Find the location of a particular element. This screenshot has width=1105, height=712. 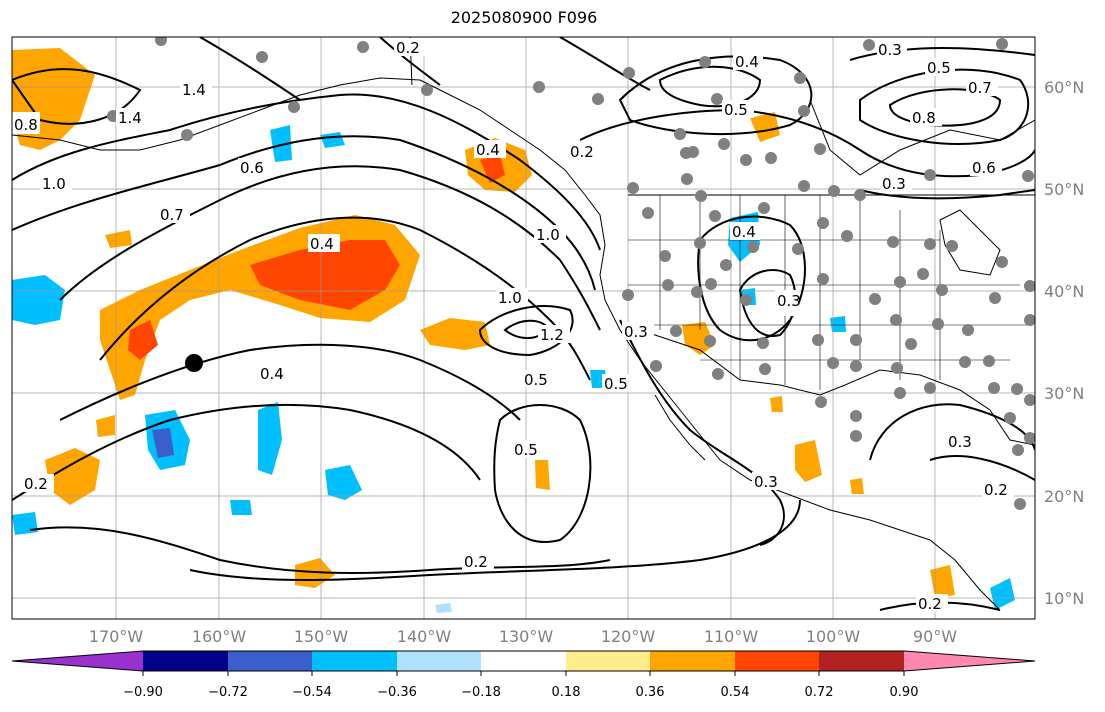

colorbar-tick: 0.18 is located at coordinates (566, 692).